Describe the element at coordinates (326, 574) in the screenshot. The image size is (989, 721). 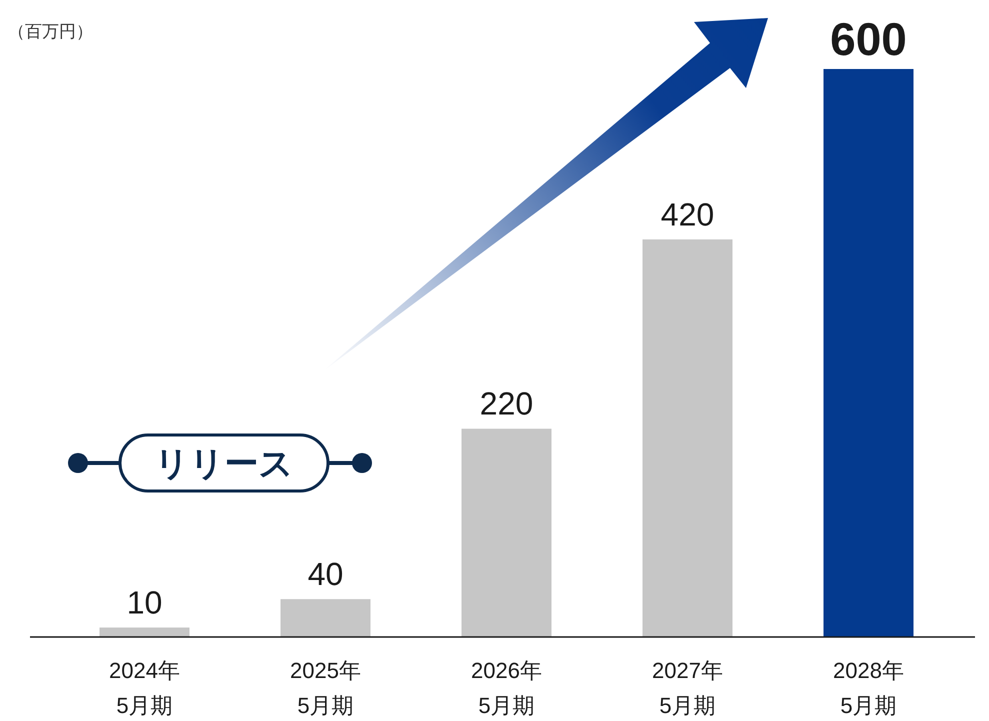
I see `data-label: 40` at that location.